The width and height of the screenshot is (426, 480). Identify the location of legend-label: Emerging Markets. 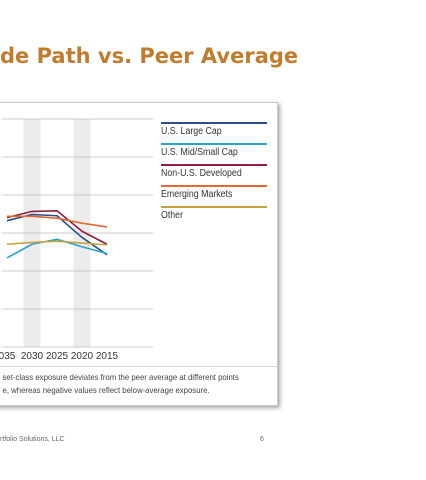
(197, 194).